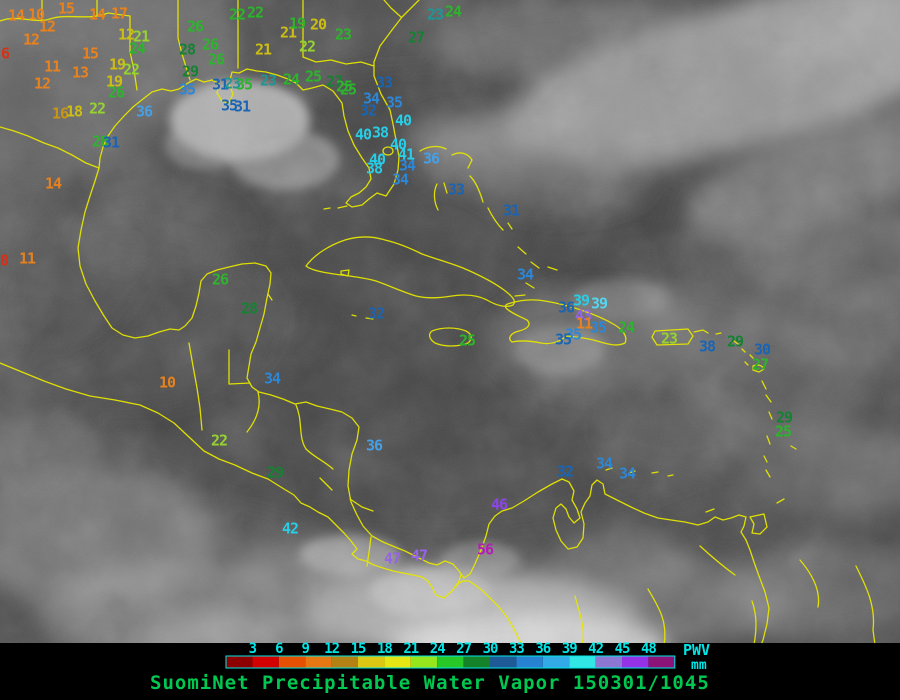 The width and height of the screenshot is (900, 700). Describe the element at coordinates (345, 273) in the screenshot. I see `island-isle-of-youth` at that location.